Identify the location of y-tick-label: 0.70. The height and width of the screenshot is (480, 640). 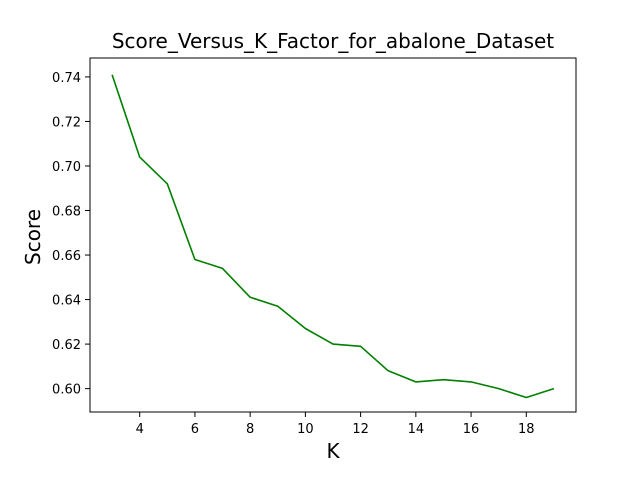
(66, 167).